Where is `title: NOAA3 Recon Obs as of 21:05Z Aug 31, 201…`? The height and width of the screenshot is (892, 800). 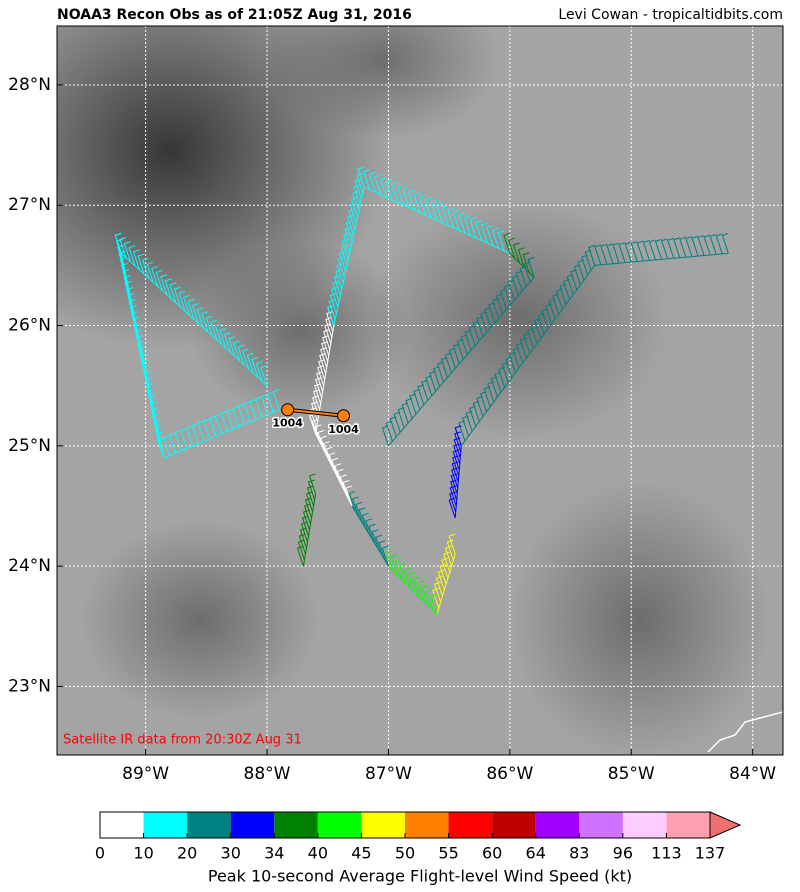 title: NOAA3 Recon Obs as of 21:05Z Aug 31, 201… is located at coordinates (234, 15).